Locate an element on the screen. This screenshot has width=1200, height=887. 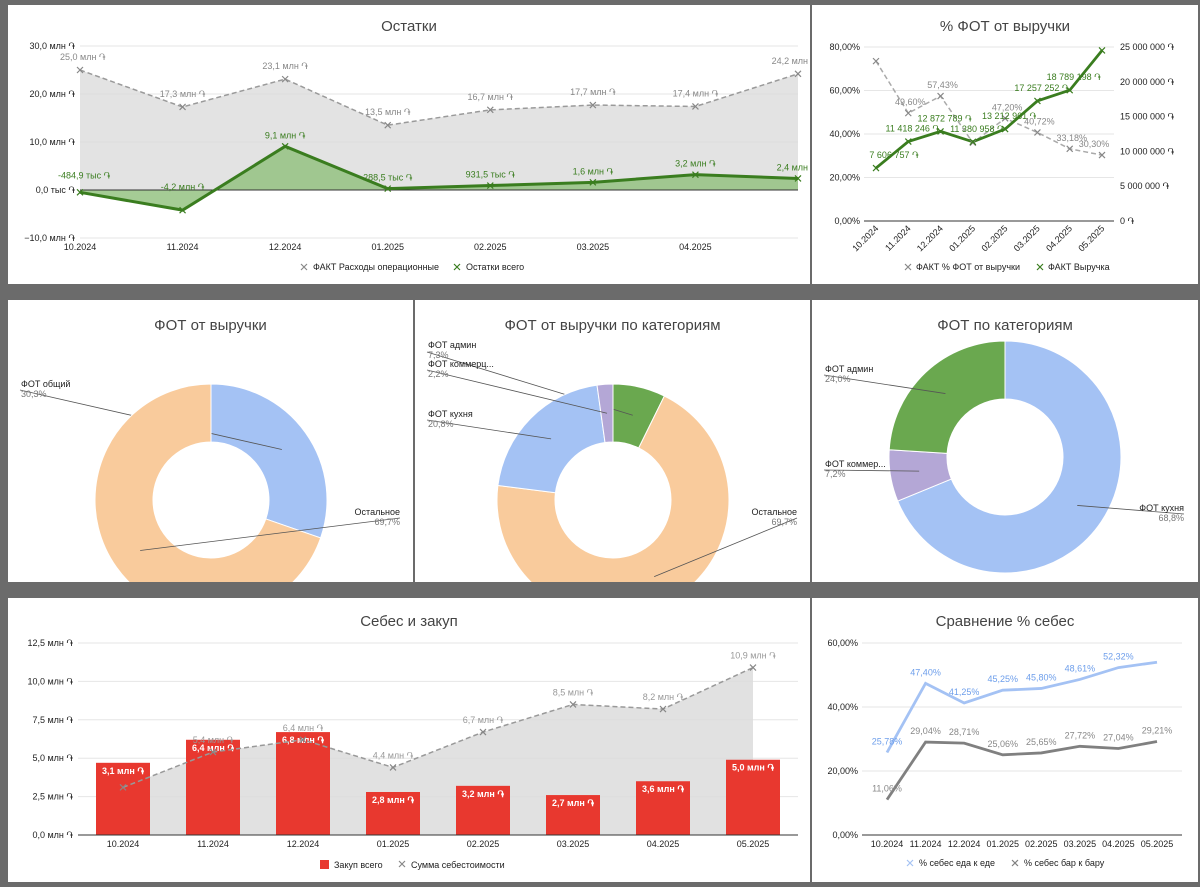
y-tick-label-right: 20 000 000 ֏ is located at coordinates (1147, 82).